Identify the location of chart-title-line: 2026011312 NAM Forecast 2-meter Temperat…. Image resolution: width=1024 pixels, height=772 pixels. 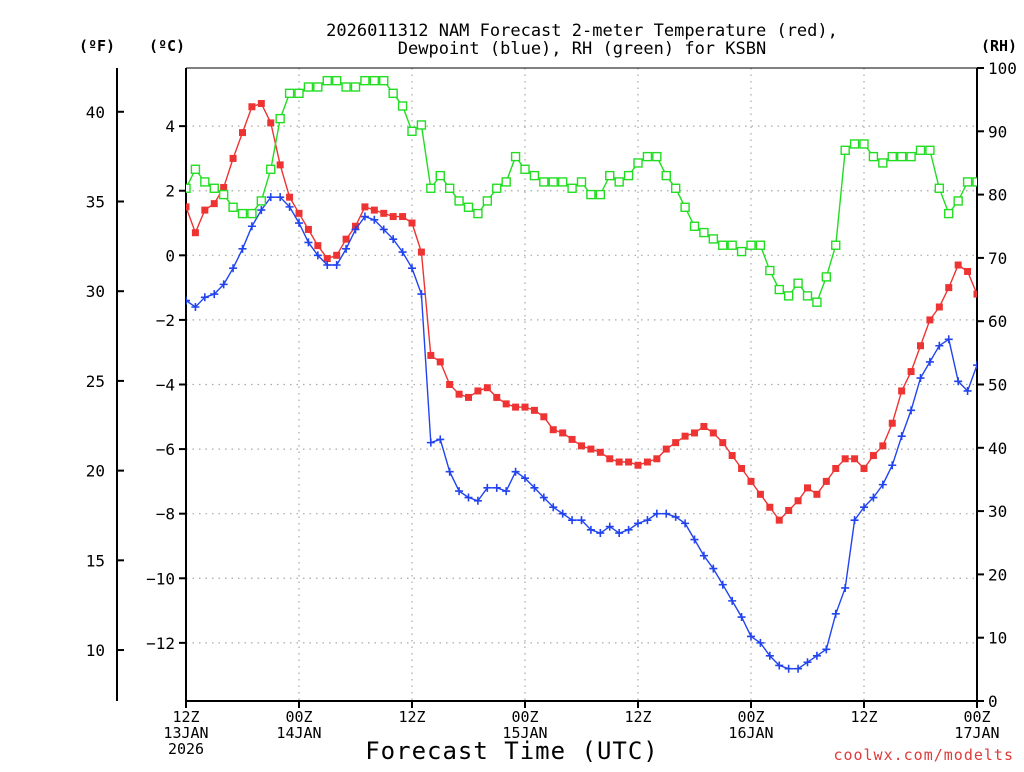
(582, 31).